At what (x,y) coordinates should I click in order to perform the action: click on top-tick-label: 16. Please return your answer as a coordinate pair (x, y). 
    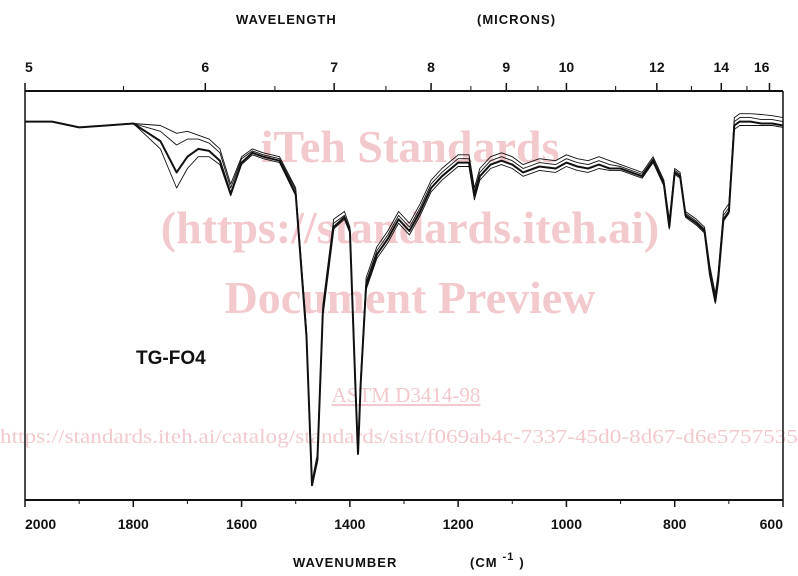
    Looking at the image, I should click on (762, 67).